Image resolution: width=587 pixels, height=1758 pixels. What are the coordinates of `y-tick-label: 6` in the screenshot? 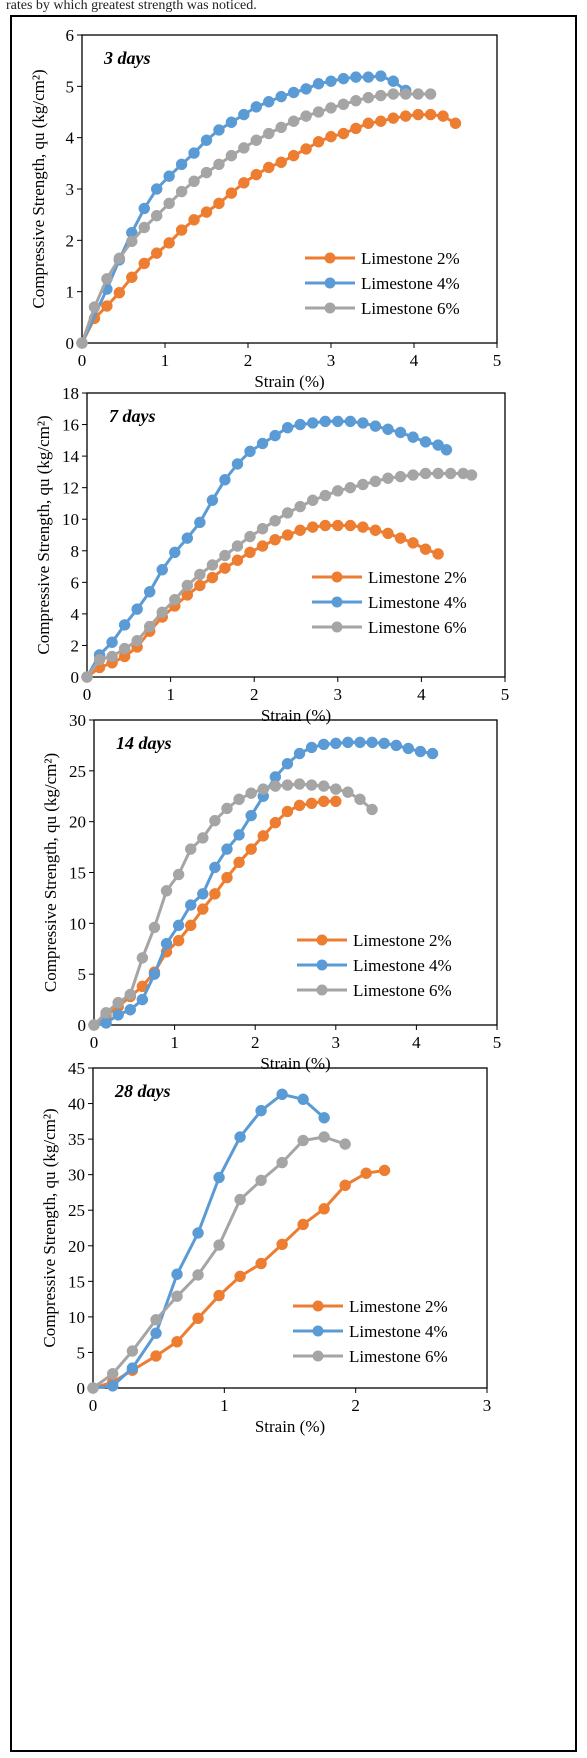 It's located at (70, 35).